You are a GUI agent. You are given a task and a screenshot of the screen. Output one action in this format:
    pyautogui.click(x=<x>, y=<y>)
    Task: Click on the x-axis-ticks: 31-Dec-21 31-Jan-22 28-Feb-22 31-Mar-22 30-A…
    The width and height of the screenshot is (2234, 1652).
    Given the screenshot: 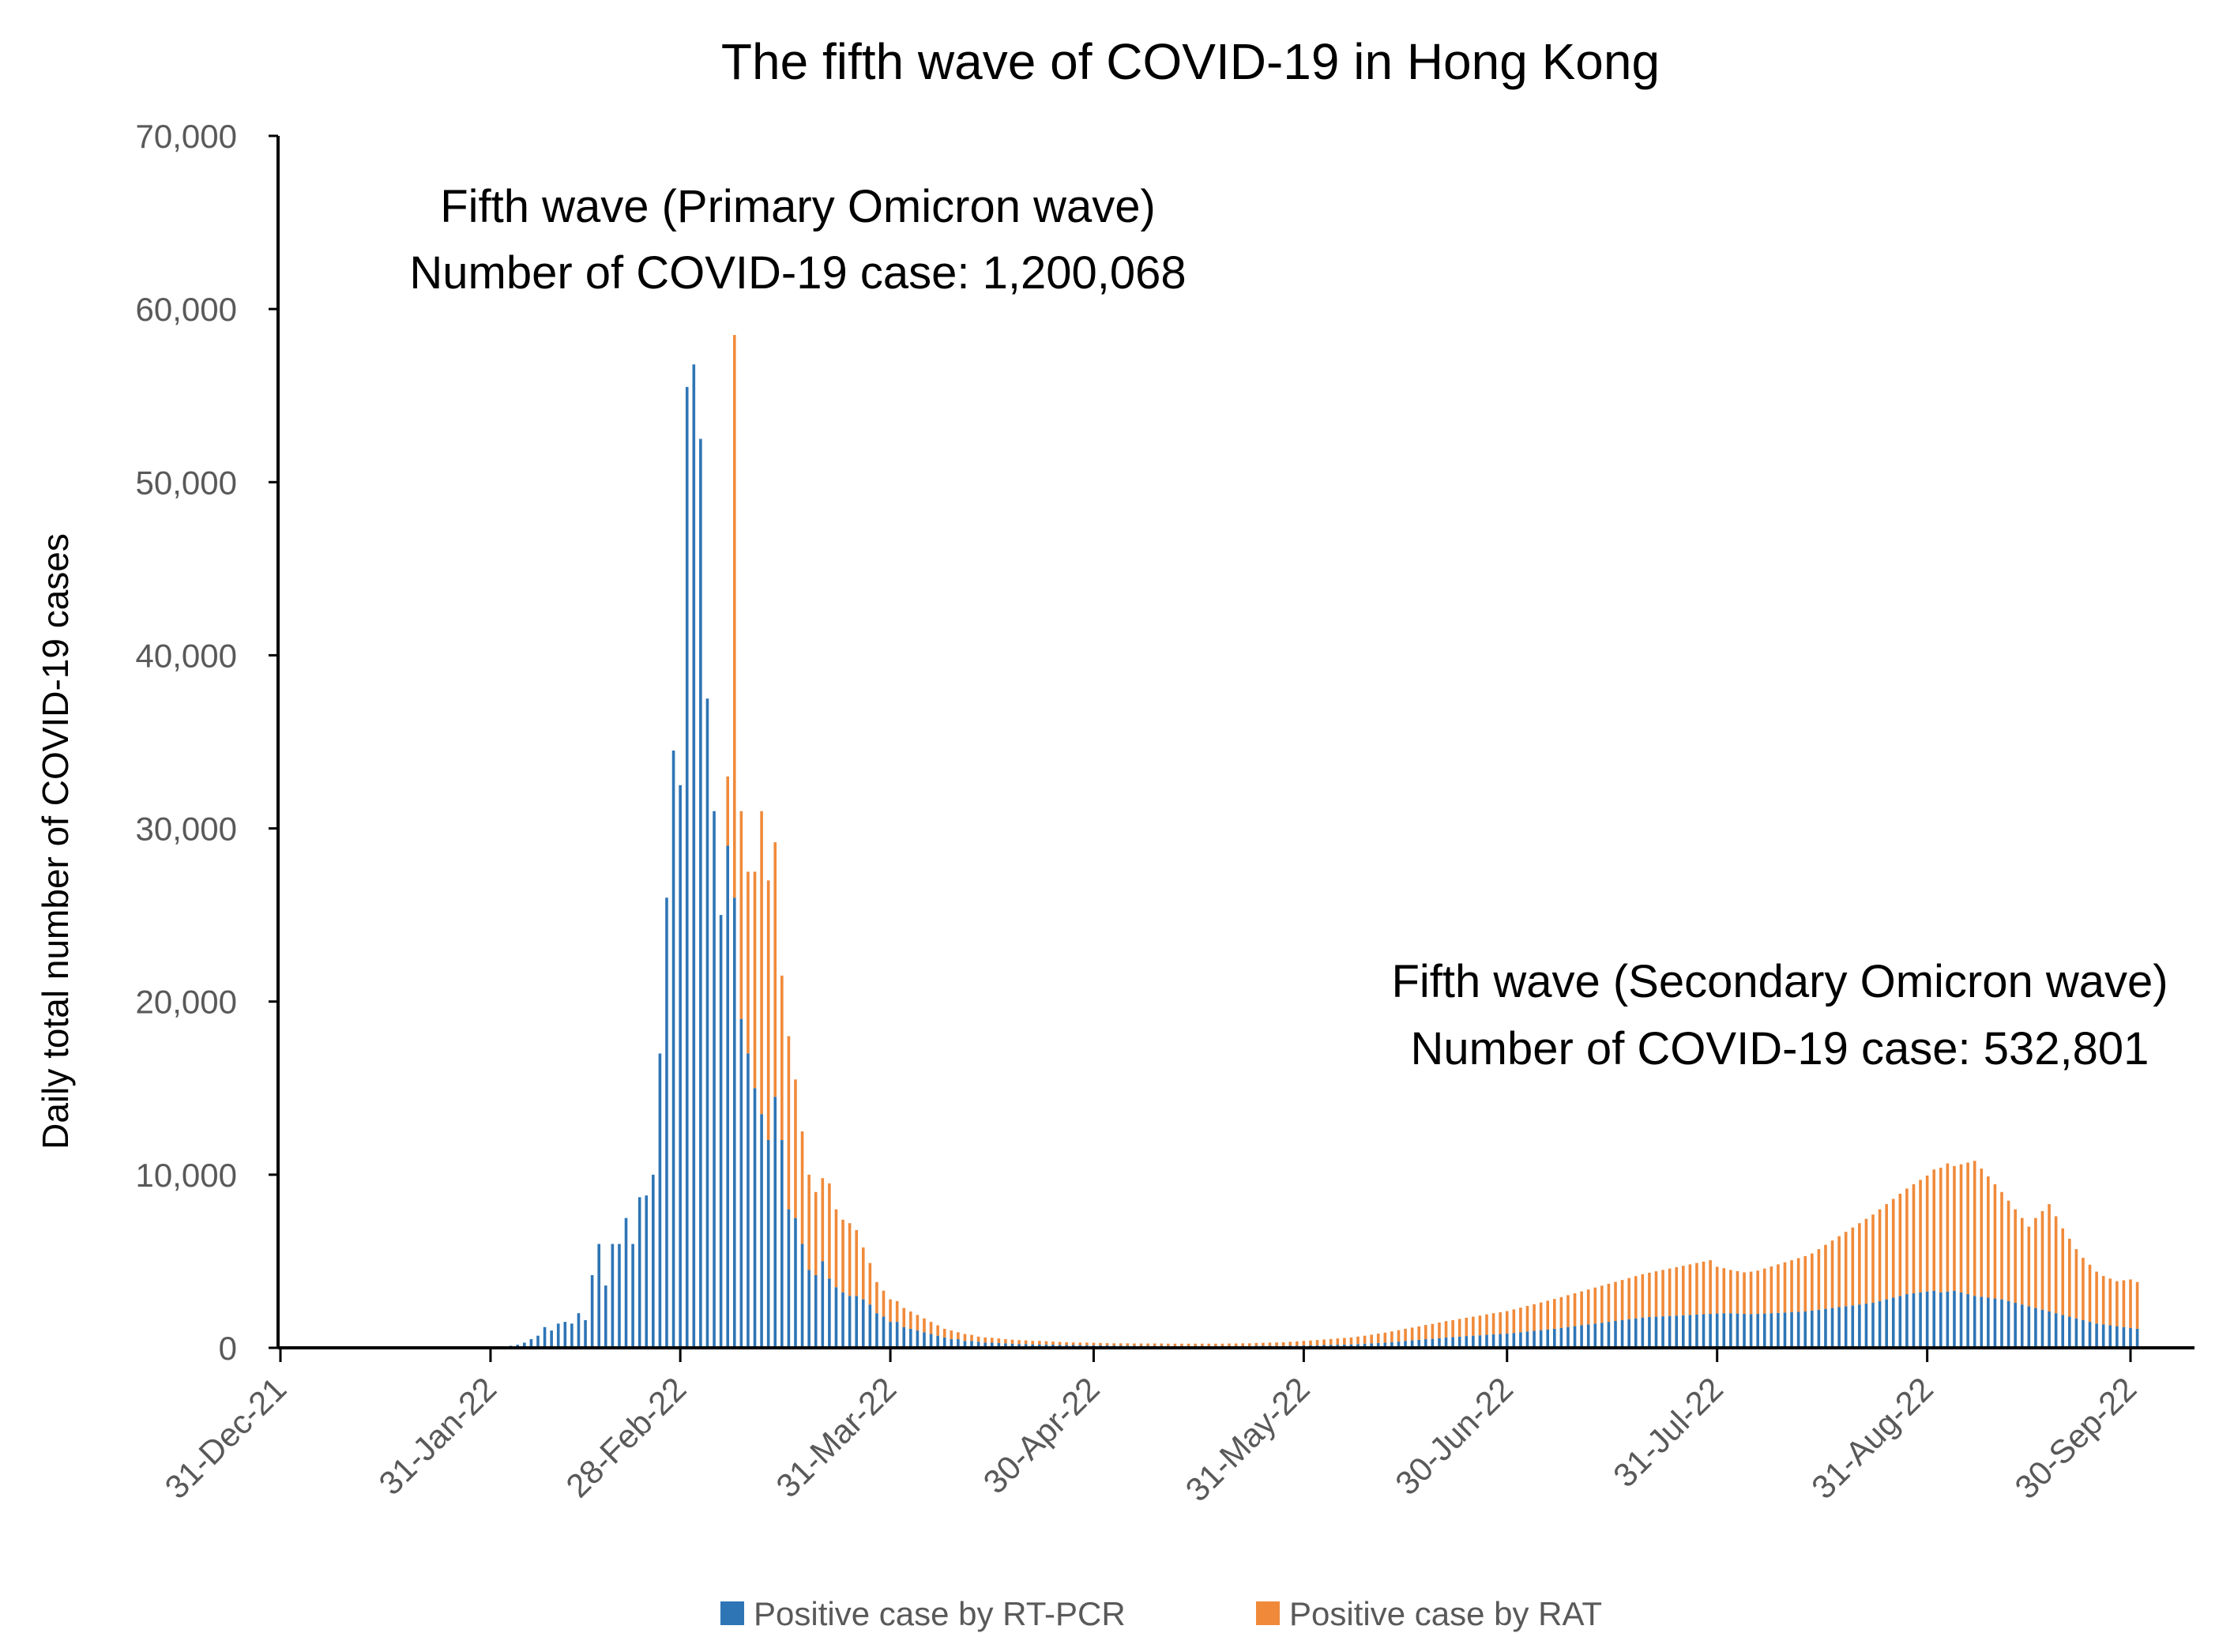 What is the action you would take?
    pyautogui.click(x=1150, y=1428)
    